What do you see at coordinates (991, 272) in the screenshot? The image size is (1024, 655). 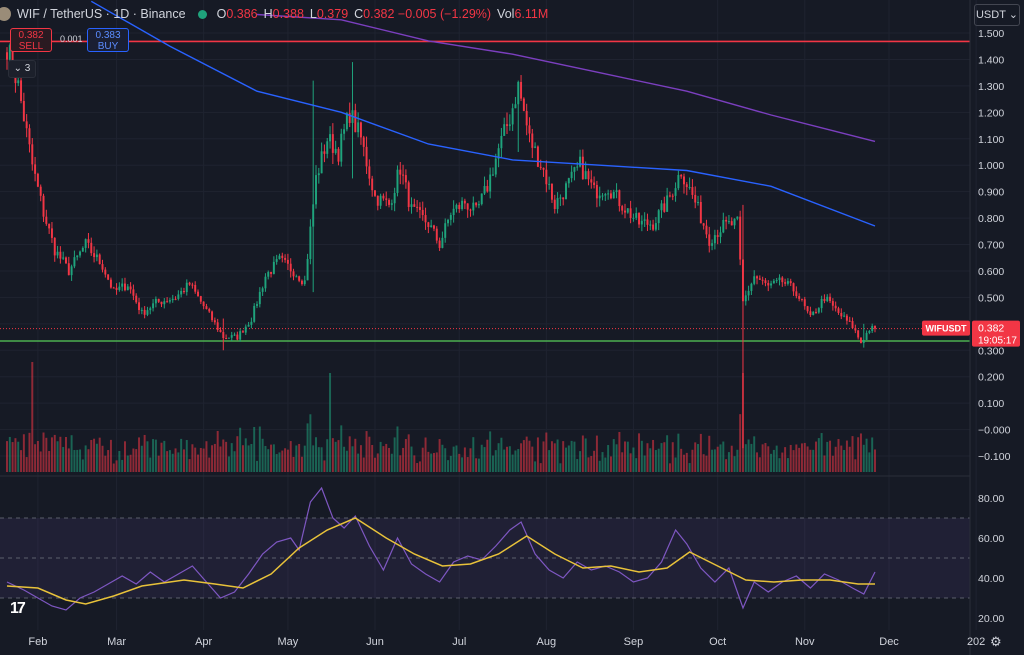 I see `price-tick-label: 0.600` at bounding box center [991, 272].